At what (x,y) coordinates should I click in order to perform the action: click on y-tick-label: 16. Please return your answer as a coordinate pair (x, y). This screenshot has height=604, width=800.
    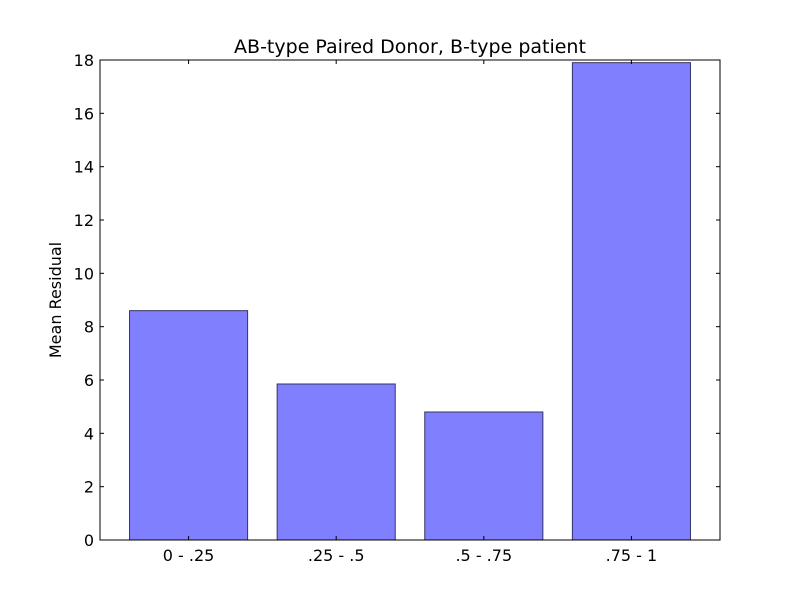
    Looking at the image, I should click on (84, 113).